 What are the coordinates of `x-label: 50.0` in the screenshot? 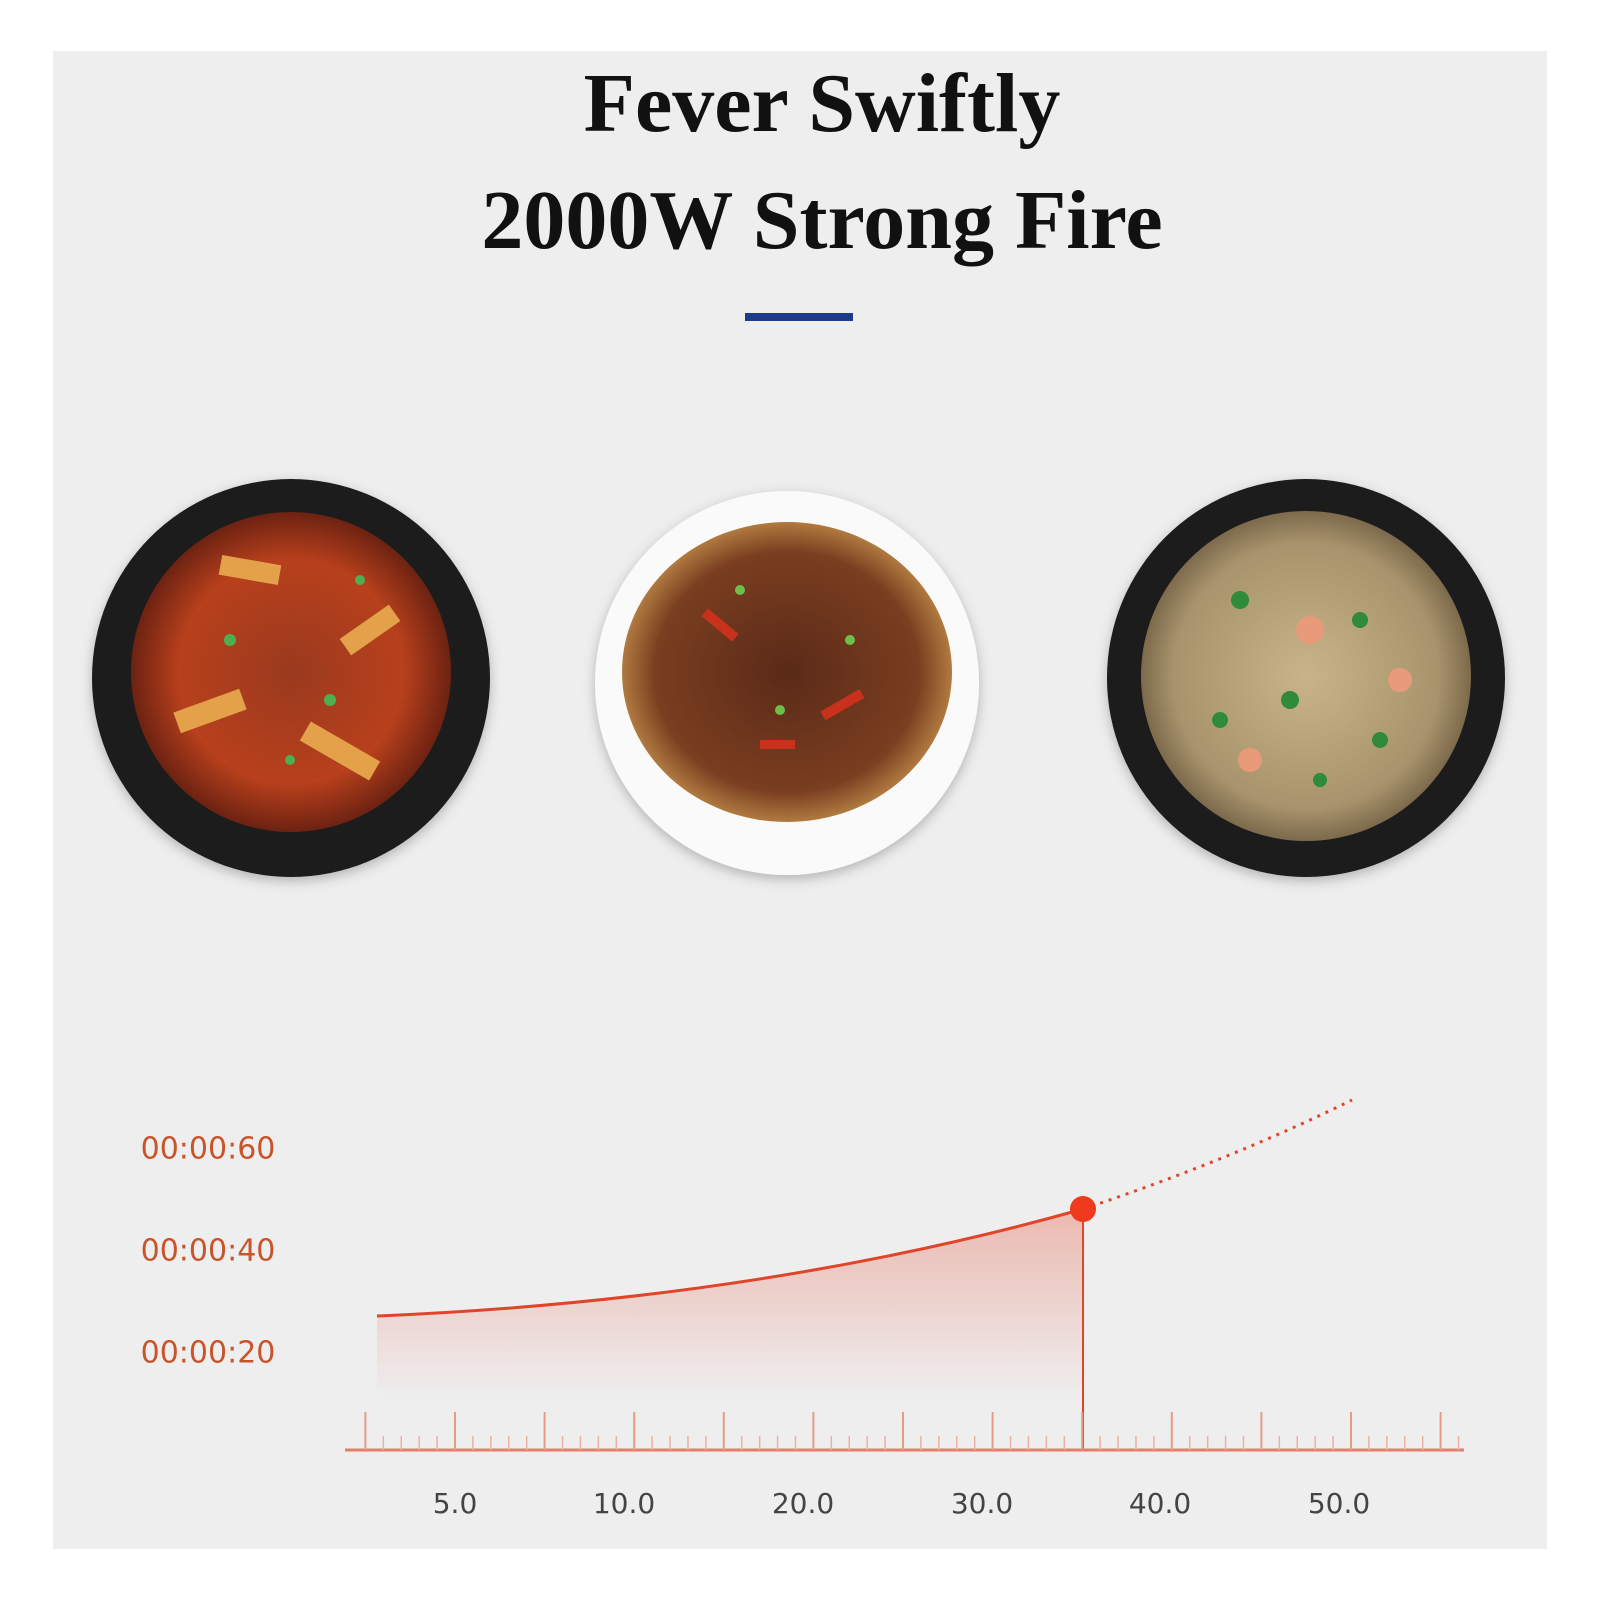 It's located at (1339, 1503).